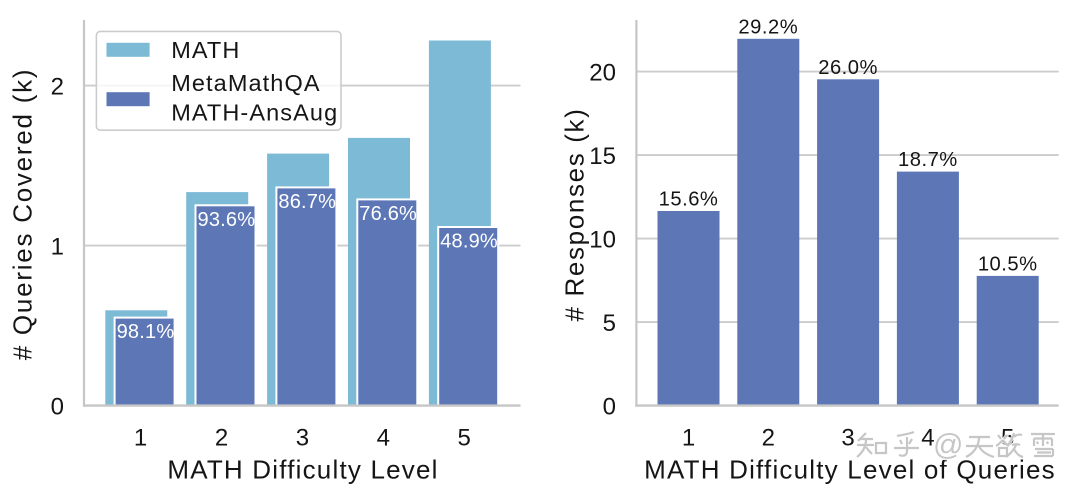 This screenshot has height=491, width=1085. I want to click on svg-text: 10.5%, so click(1008, 264).